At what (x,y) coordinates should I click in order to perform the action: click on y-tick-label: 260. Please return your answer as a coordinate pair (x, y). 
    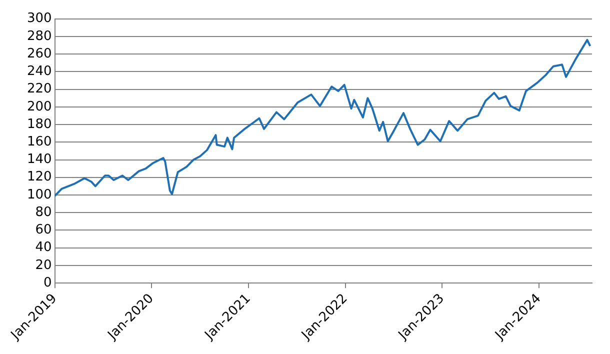
    Looking at the image, I should click on (39, 54).